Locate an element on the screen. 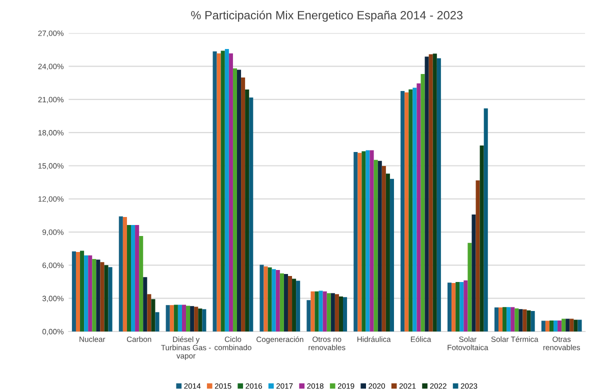 The width and height of the screenshot is (597, 390). chart-title: % Participación Mix Energetico España 2014 - 2023 is located at coordinates (327, 16).